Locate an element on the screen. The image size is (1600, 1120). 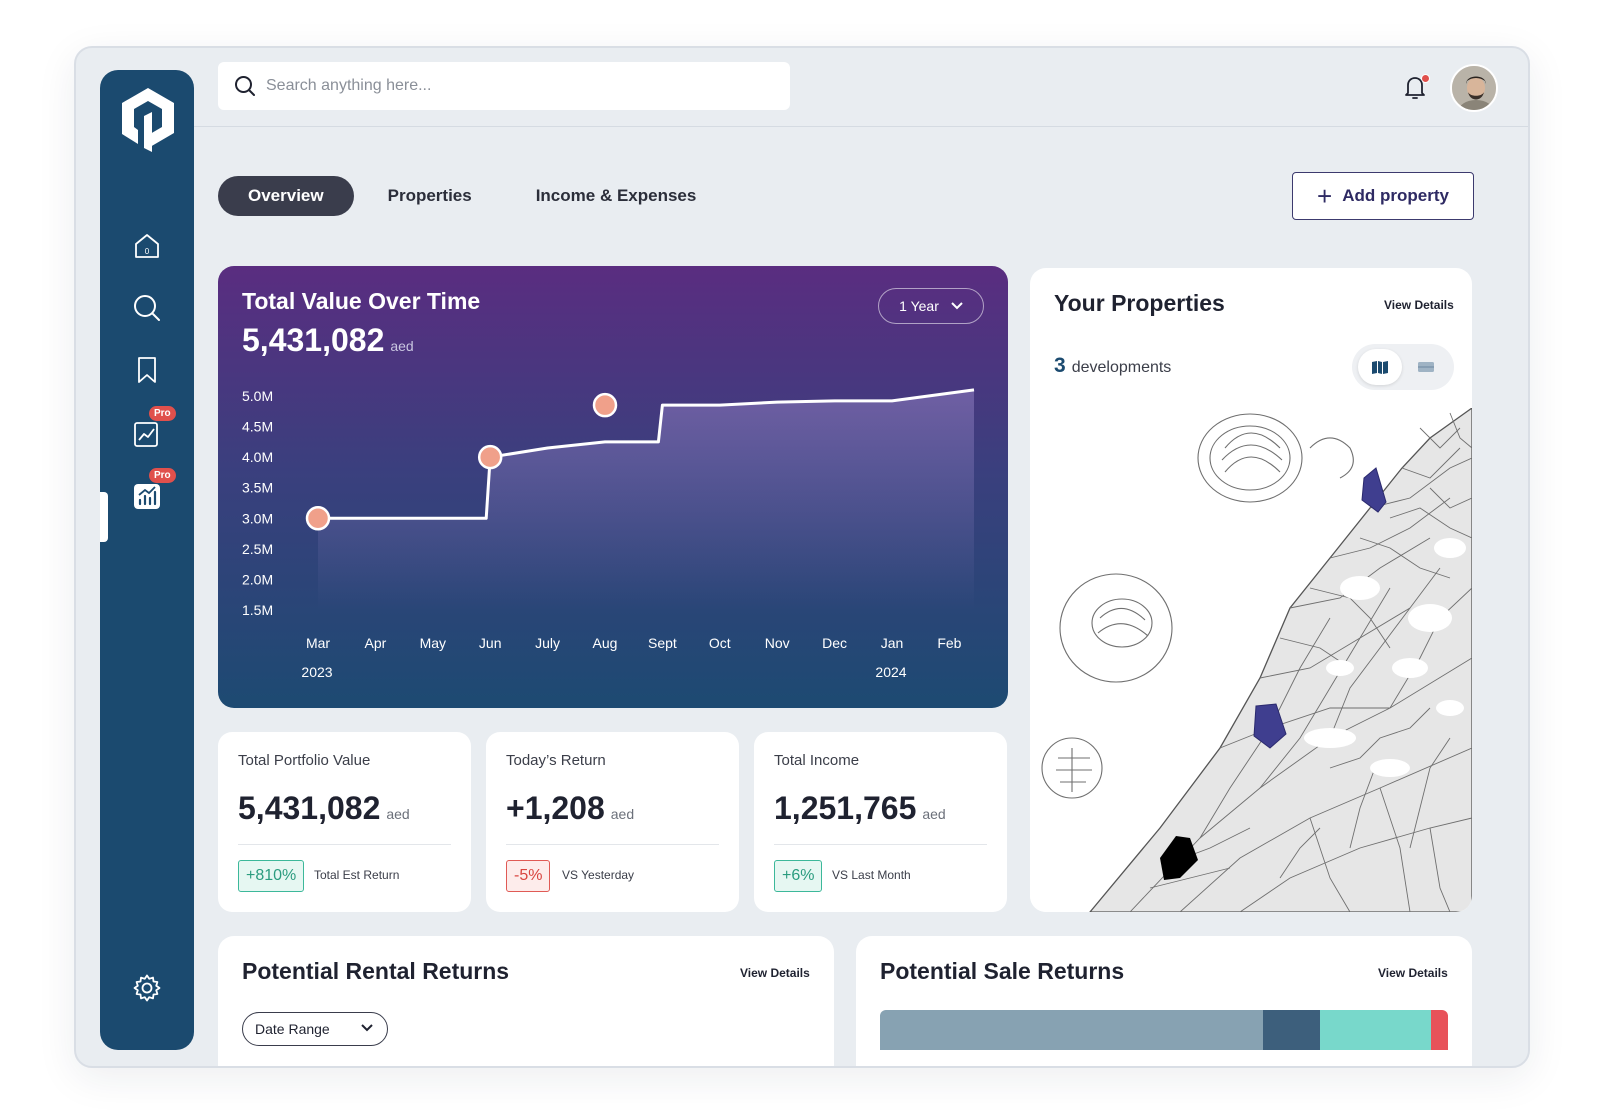
user-avatar is located at coordinates (1474, 88).